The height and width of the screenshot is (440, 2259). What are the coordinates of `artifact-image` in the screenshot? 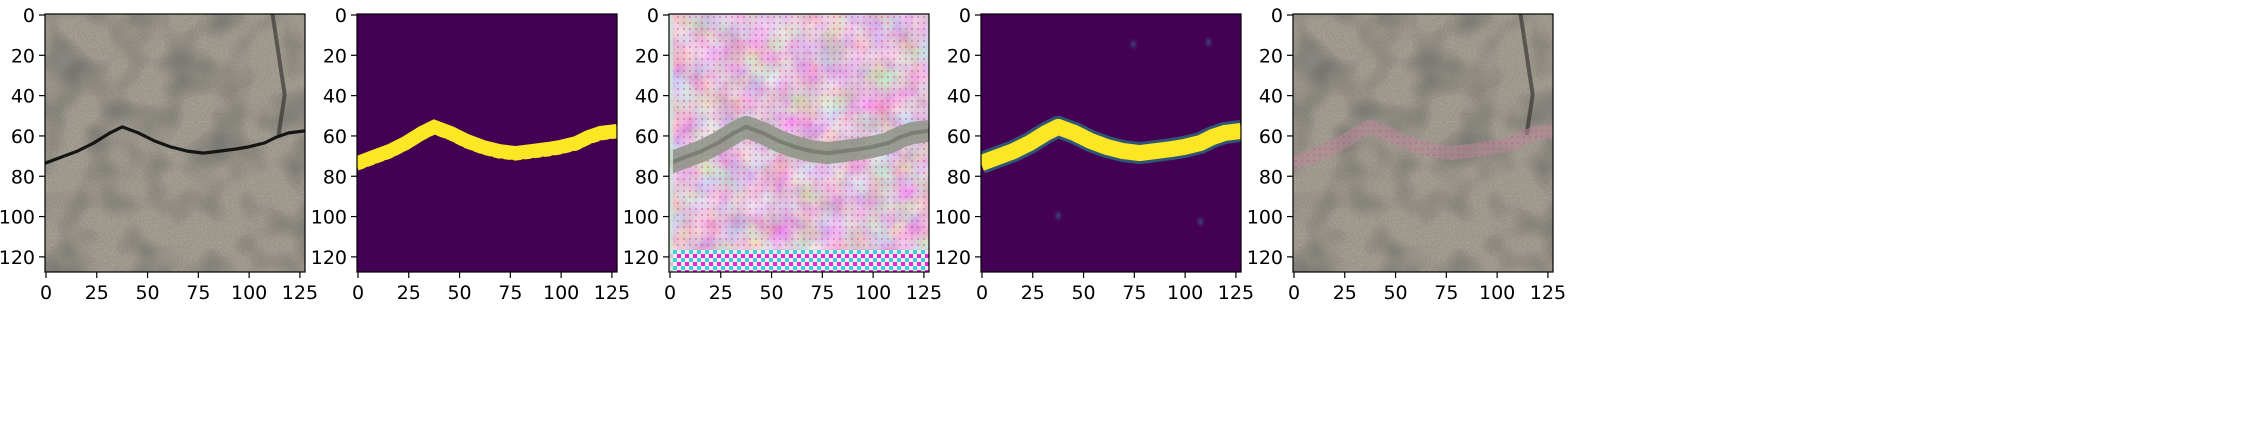 It's located at (799, 143).